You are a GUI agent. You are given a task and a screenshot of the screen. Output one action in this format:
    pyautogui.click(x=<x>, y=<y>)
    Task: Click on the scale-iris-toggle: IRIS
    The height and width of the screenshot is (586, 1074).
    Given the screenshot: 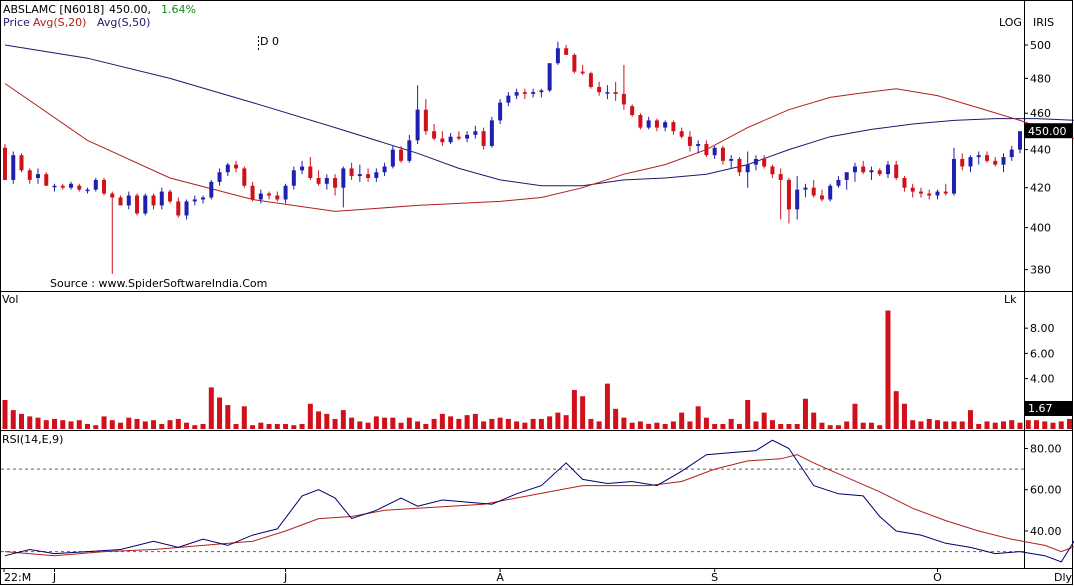 What is the action you would take?
    pyautogui.click(x=1043, y=22)
    